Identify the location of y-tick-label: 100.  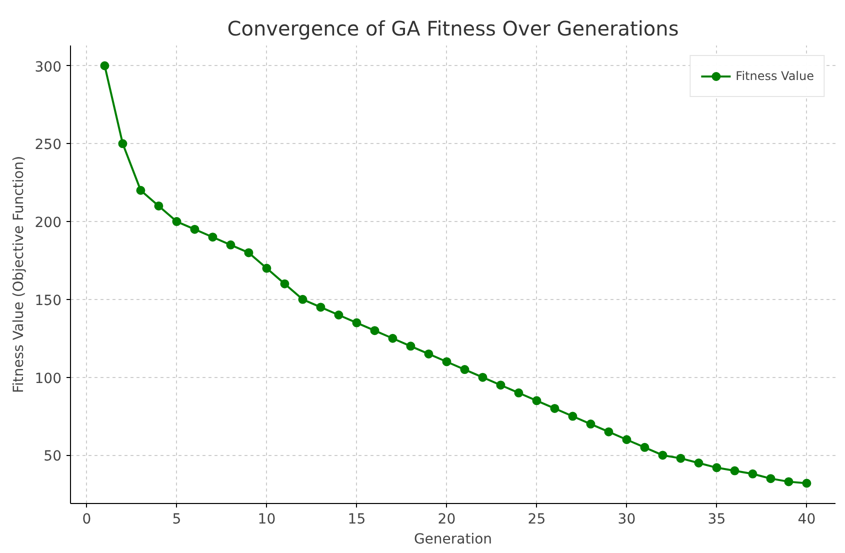
(48, 378).